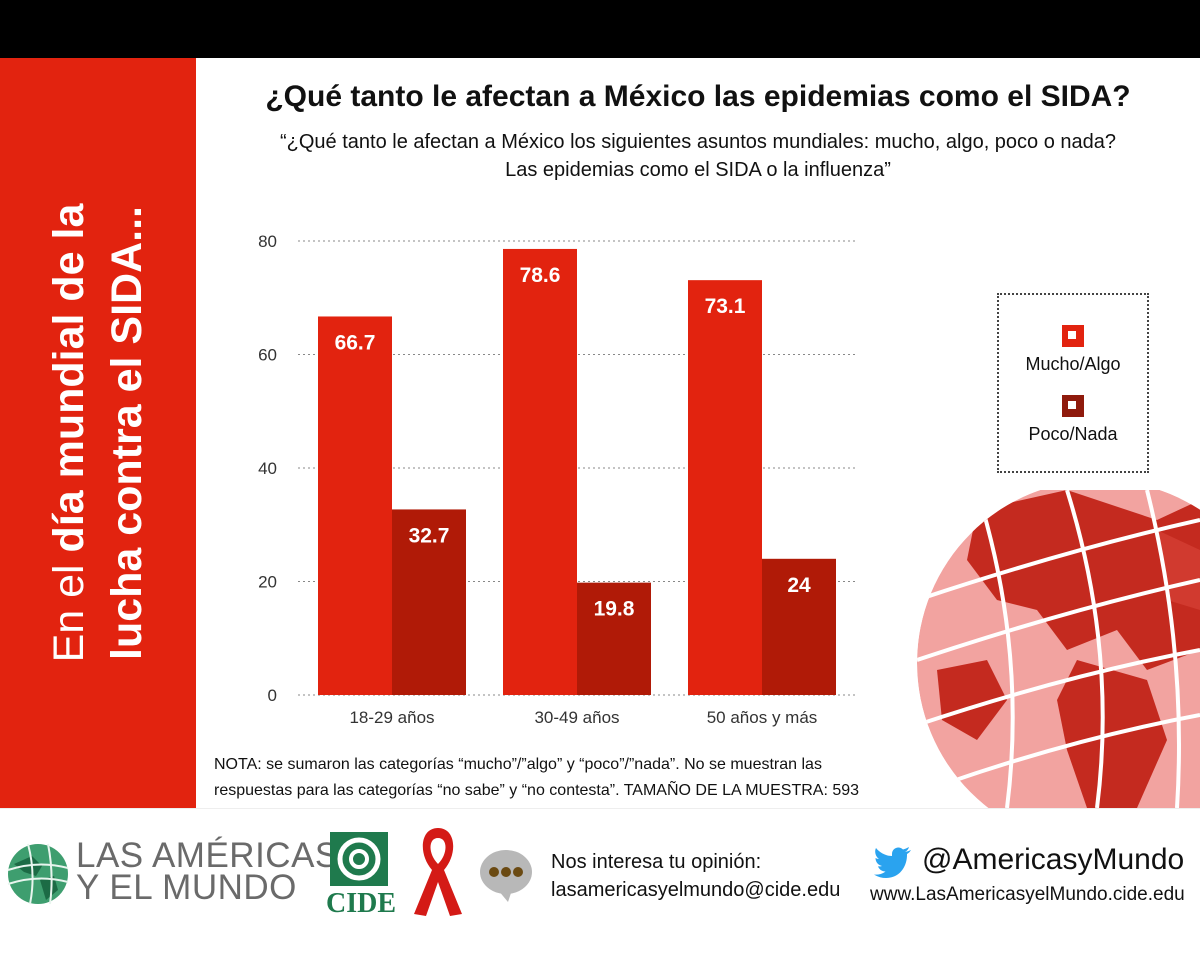 The height and width of the screenshot is (979, 1200). What do you see at coordinates (600, 808) in the screenshot?
I see `footer-separator` at bounding box center [600, 808].